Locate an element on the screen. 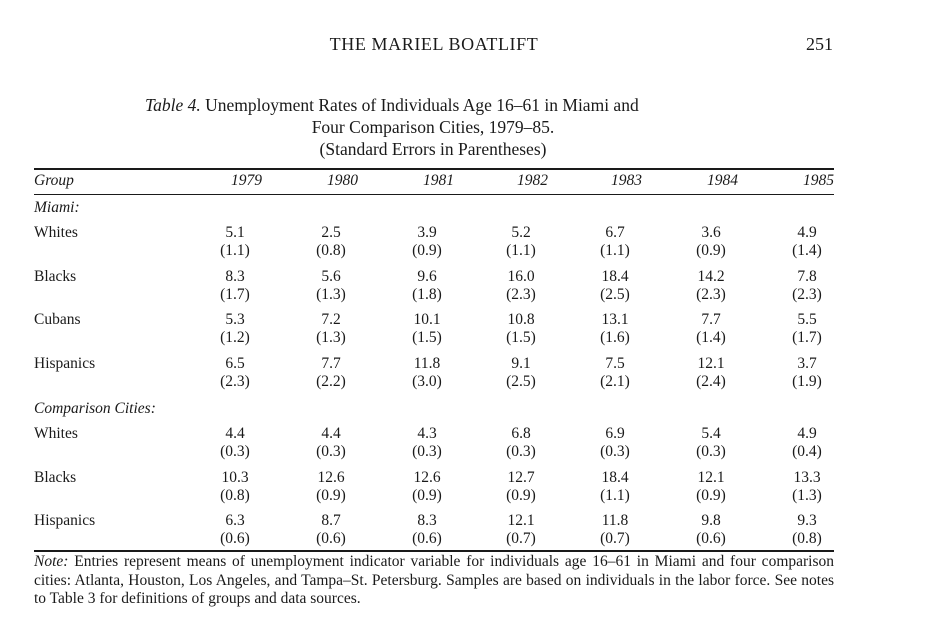 The width and height of the screenshot is (927, 626). standard-error-value: (0.6) is located at coordinates (711, 538).